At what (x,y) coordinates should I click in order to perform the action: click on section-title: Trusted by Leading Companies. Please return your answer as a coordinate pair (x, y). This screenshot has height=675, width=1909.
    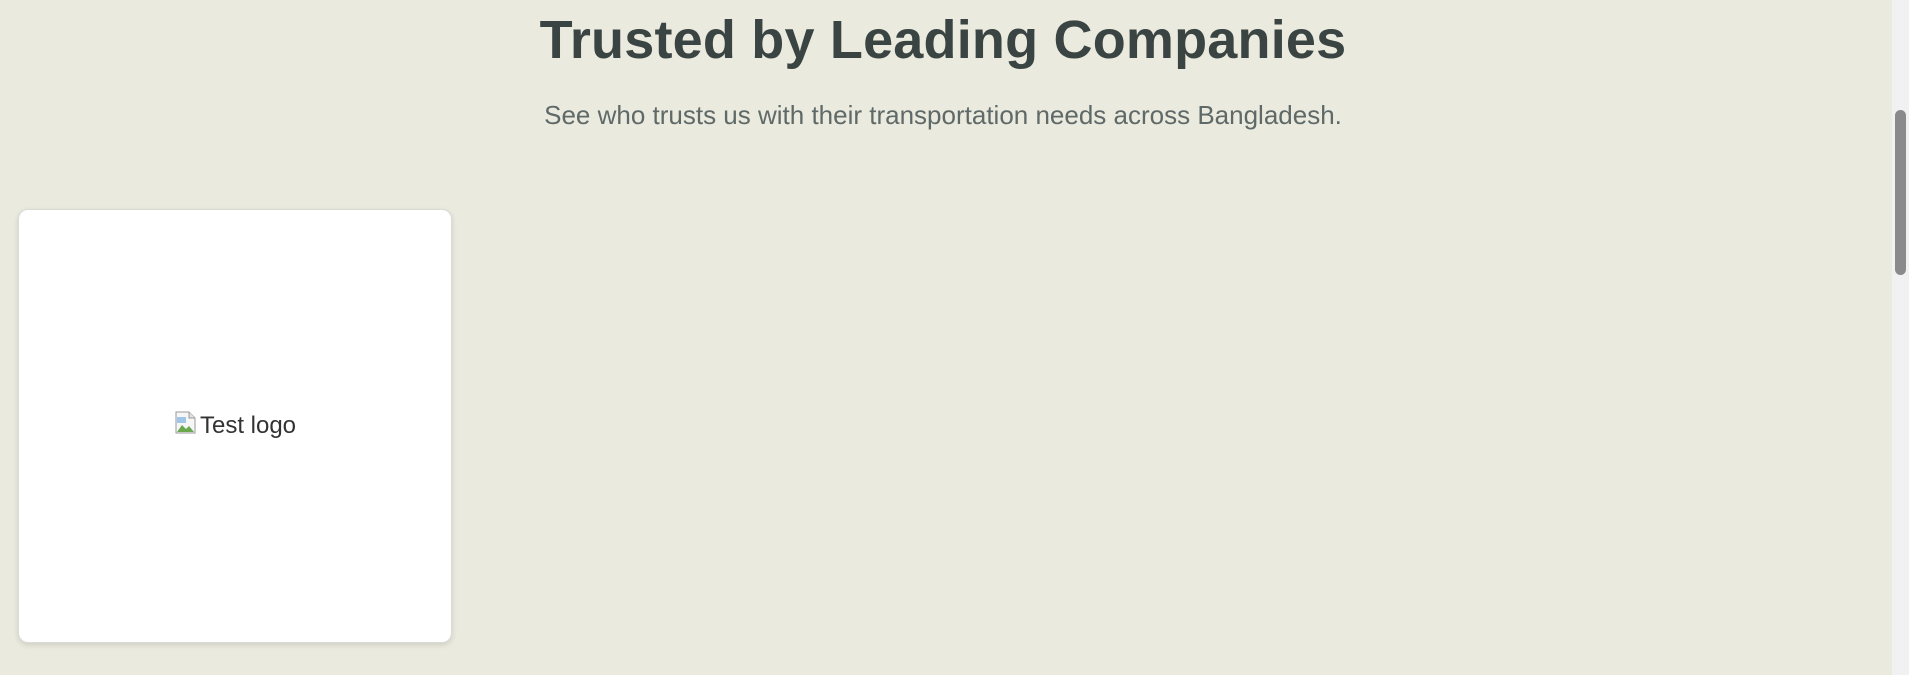
    Looking at the image, I should click on (943, 40).